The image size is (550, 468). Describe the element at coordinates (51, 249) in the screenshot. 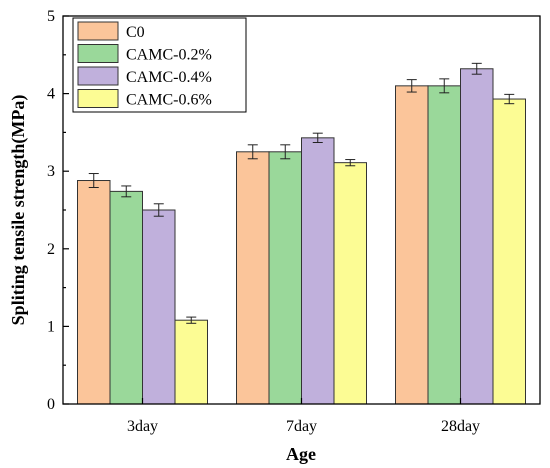

I see `y-tick-label: 2` at that location.